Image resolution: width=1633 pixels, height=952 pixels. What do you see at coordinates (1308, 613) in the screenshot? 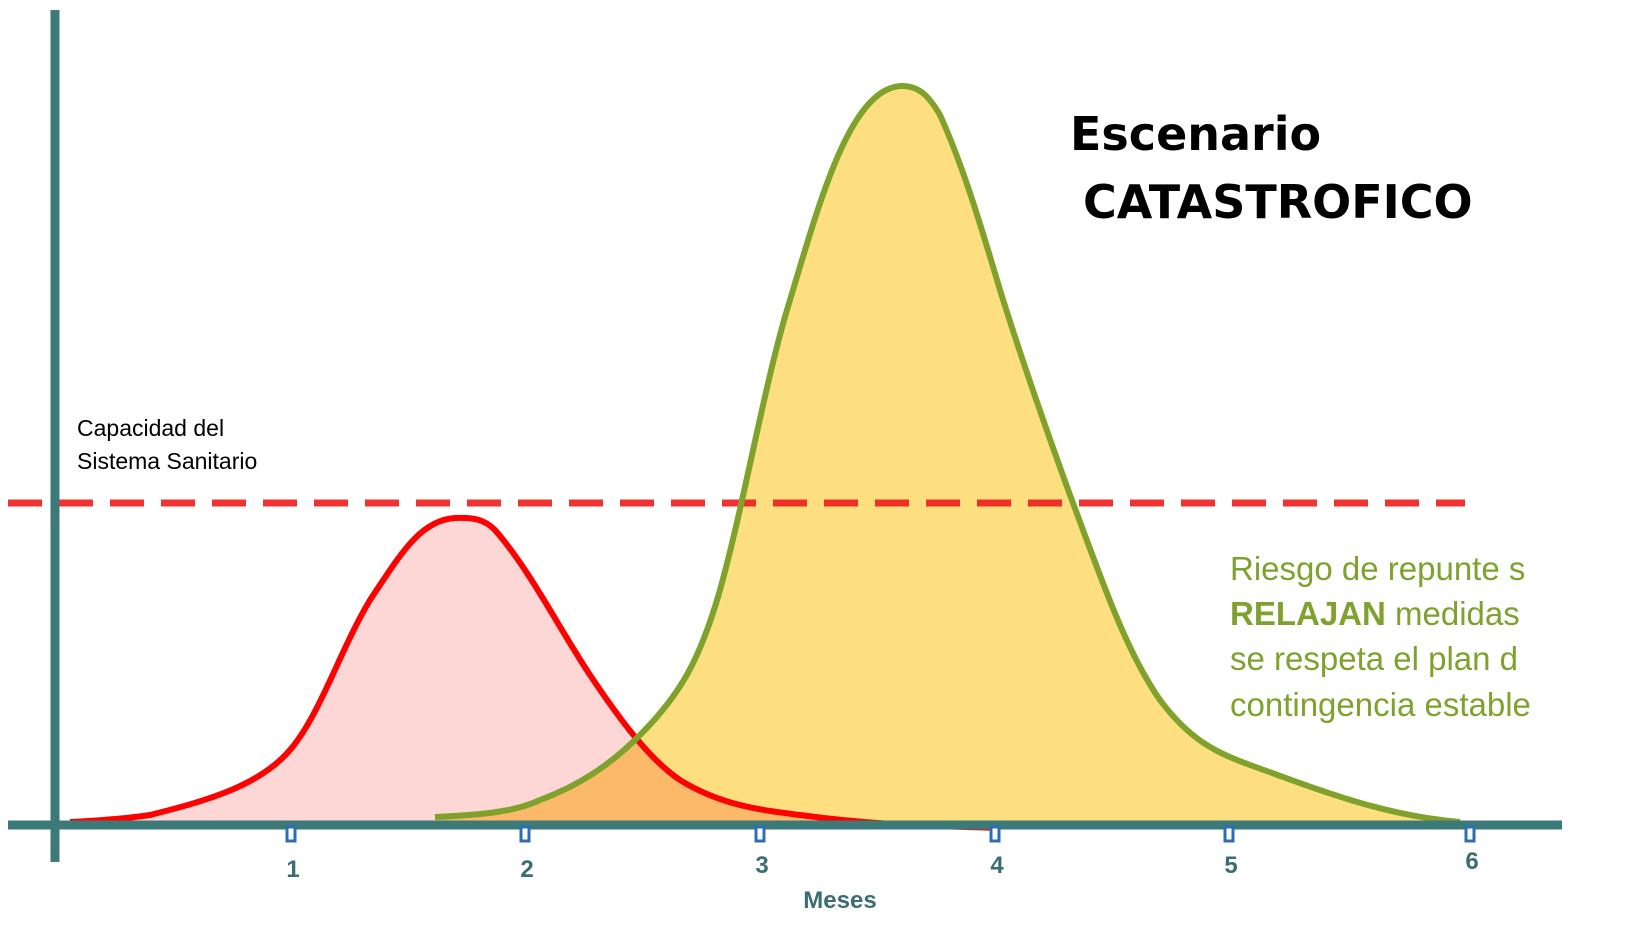
I see `annotation-bold: RELAJAN` at bounding box center [1308, 613].